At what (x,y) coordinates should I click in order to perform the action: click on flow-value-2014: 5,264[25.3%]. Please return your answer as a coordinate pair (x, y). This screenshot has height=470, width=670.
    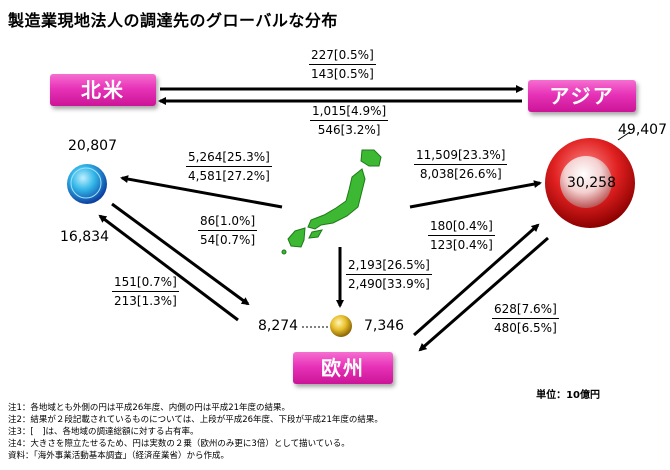
    Looking at the image, I should click on (229, 158).